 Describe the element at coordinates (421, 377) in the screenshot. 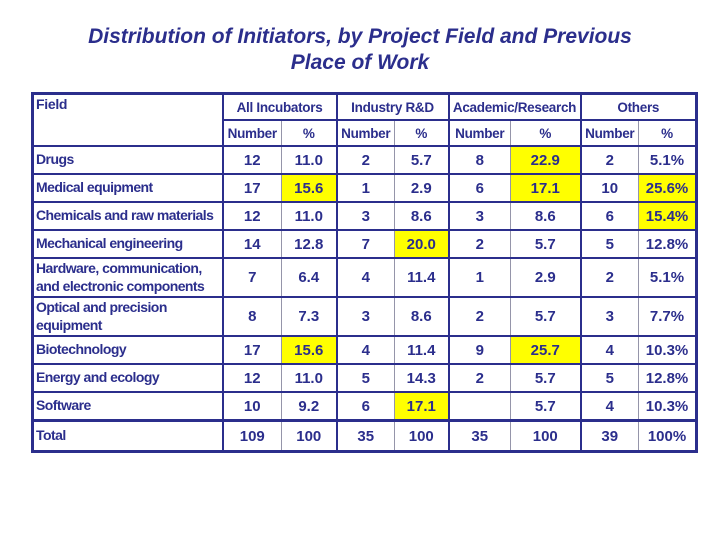

I see `cell-value: 14.3` at that location.